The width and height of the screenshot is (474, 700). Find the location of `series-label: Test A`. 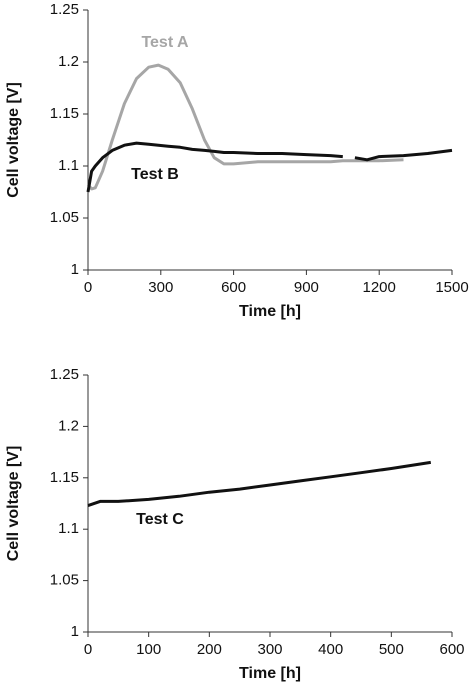

series-label: Test A is located at coordinates (165, 42).